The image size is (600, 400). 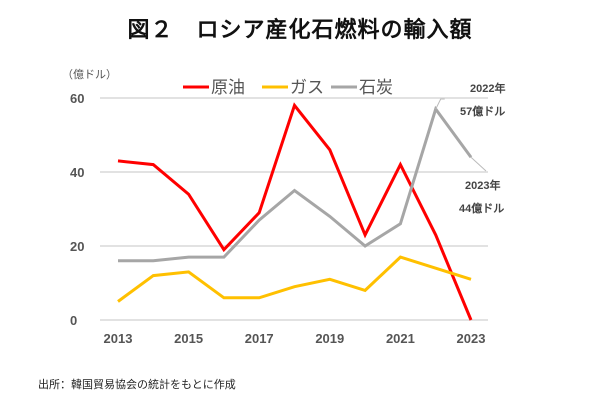 What do you see at coordinates (294, 279) in the screenshot?
I see `series-line-ガス` at bounding box center [294, 279].